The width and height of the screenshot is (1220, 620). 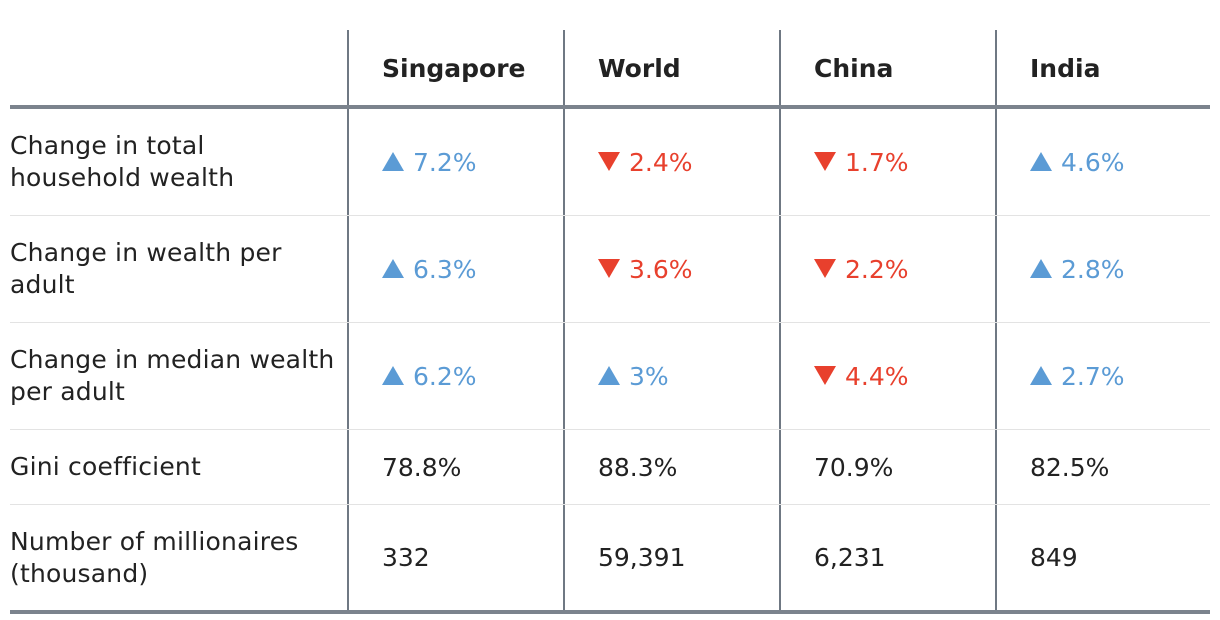 I want to click on cell-value: 88.3%, so click(x=638, y=467).